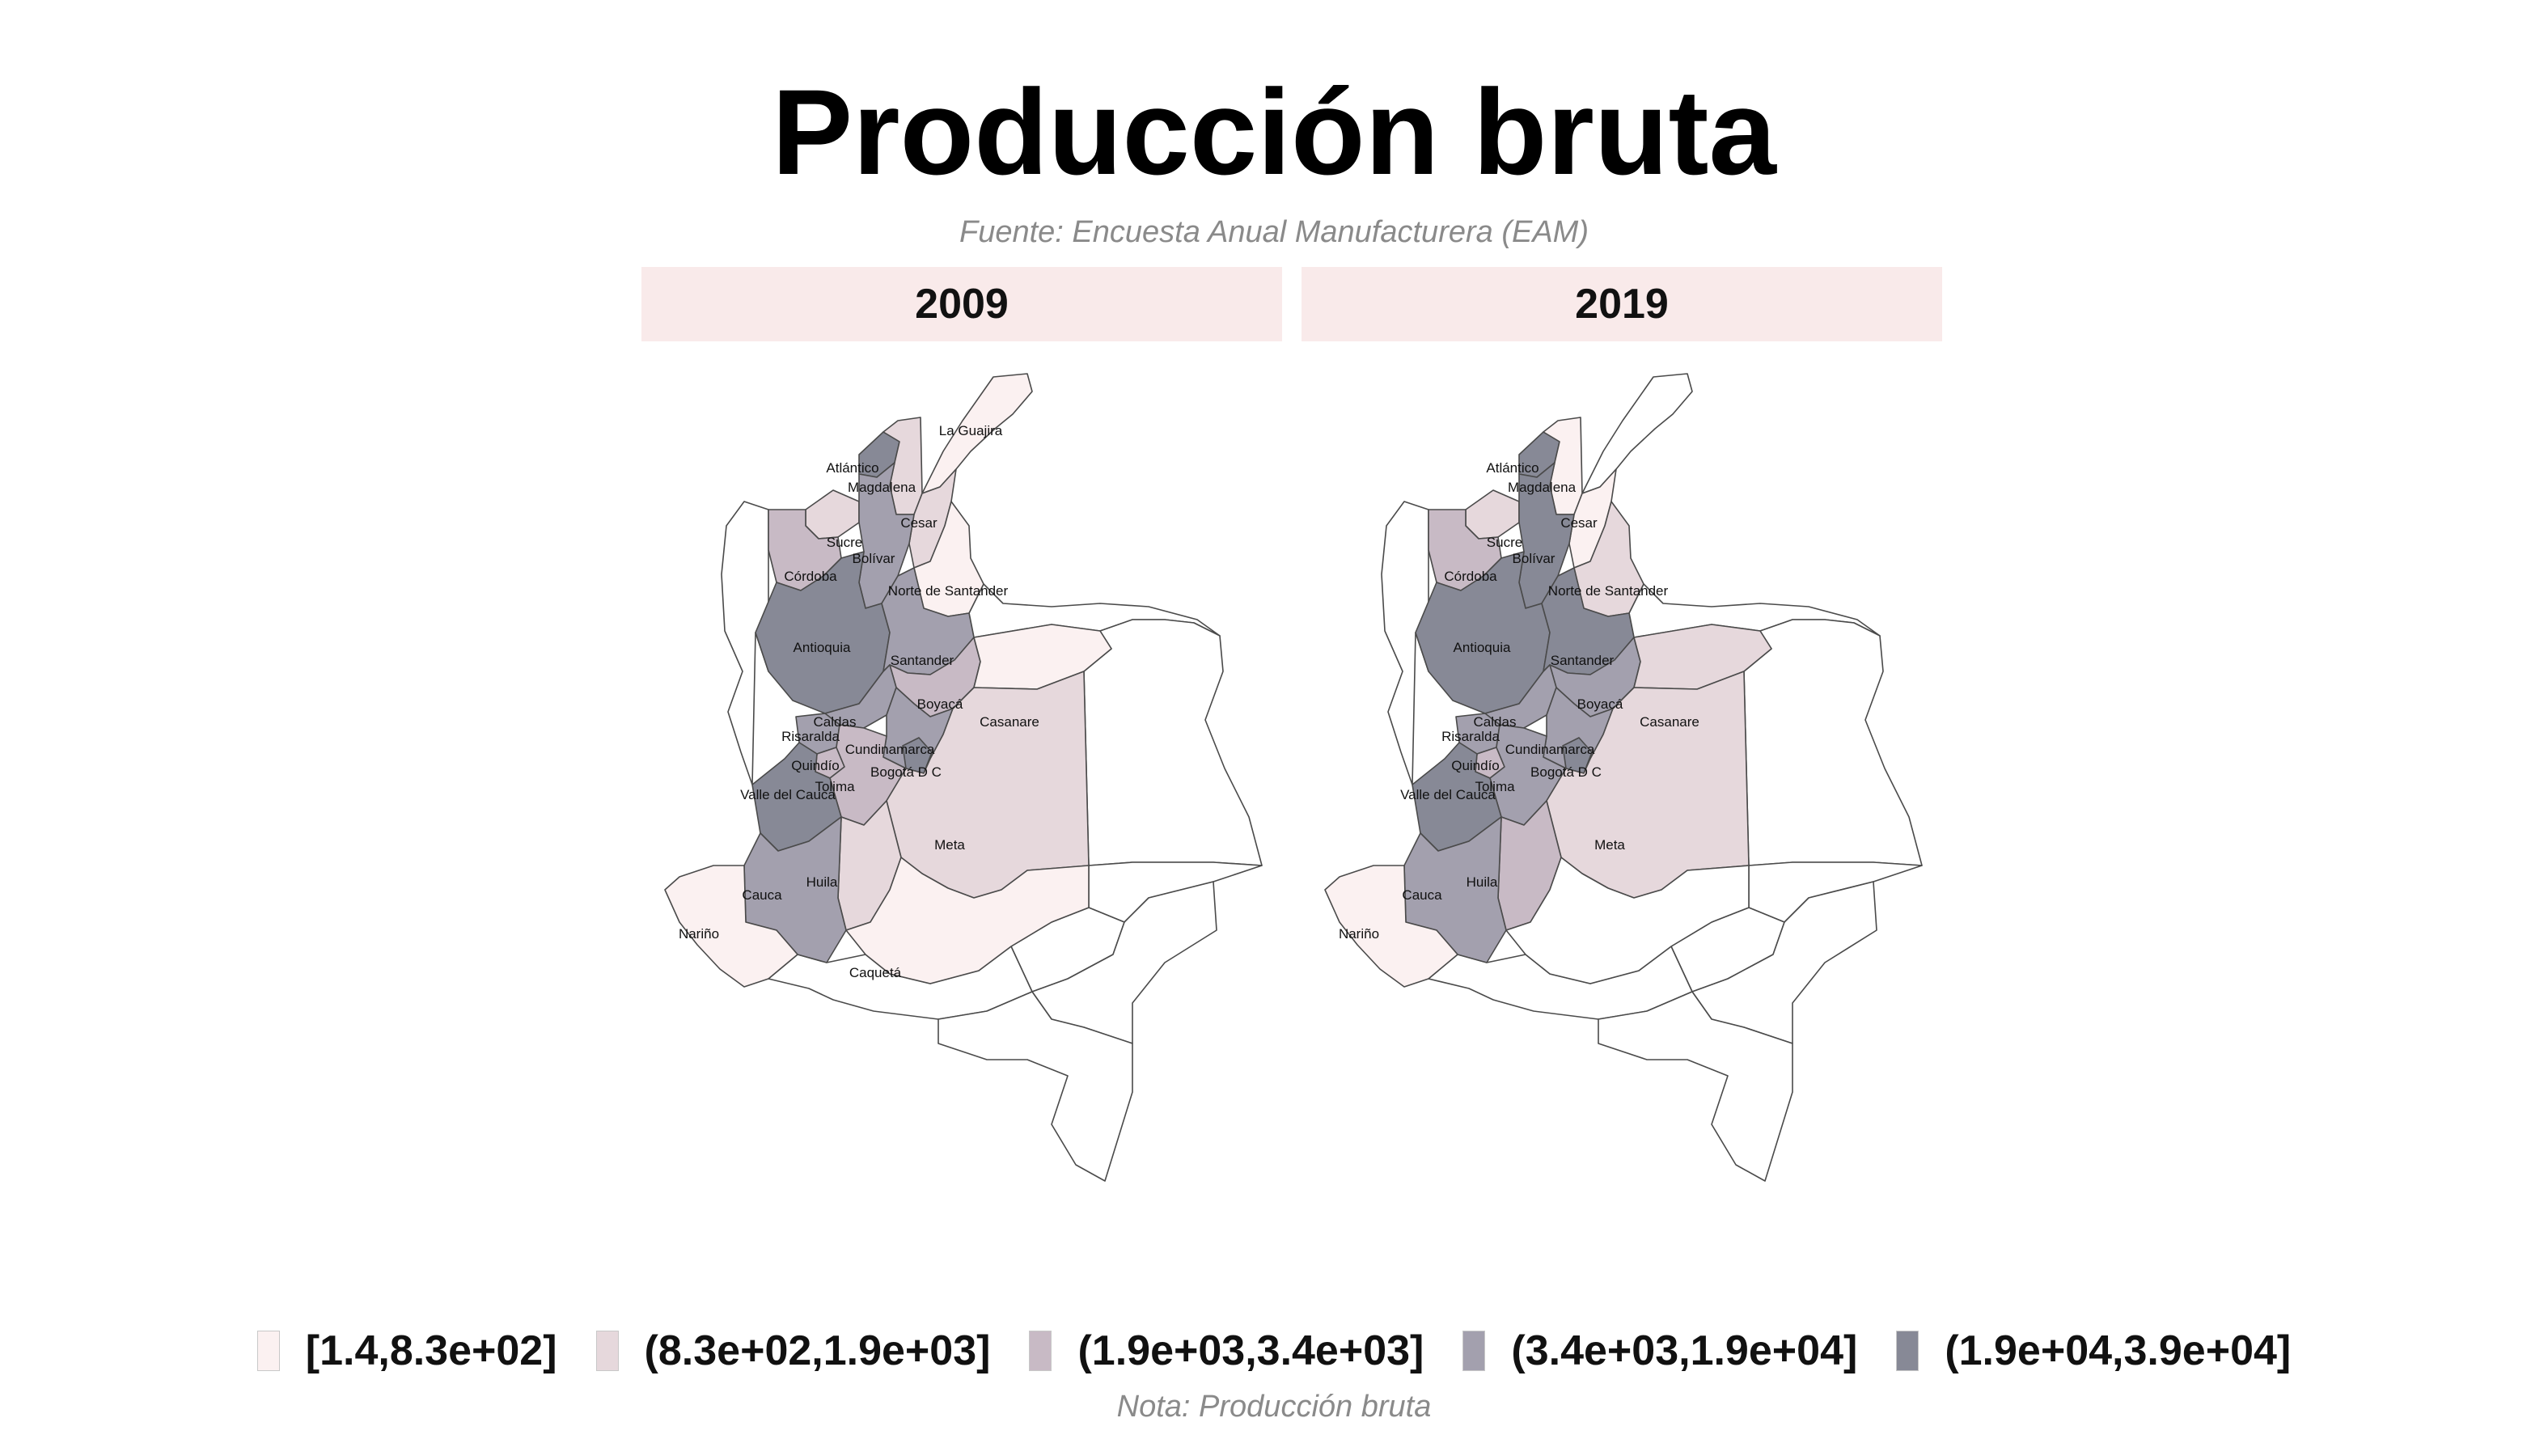 The image size is (2548, 1456). I want to click on legend-item-2: (8.3e+02,1.9e+03], so click(793, 1351).